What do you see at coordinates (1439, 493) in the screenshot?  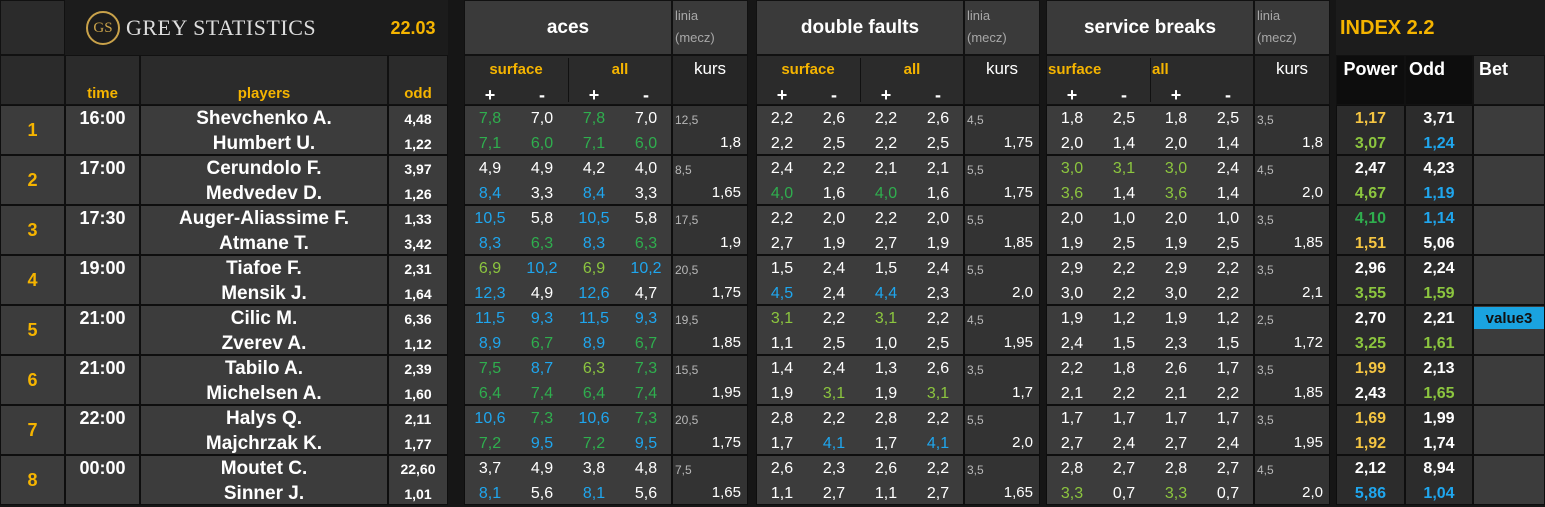 I see `odd-value: 1,04` at bounding box center [1439, 493].